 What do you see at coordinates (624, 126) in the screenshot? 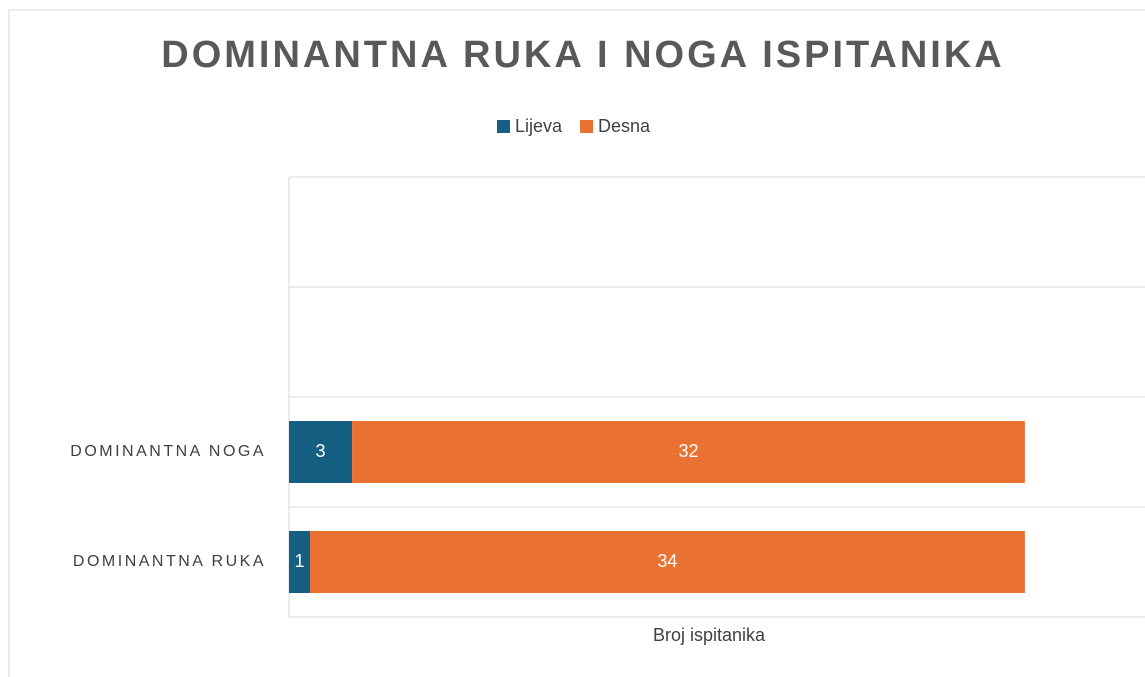
I see `legend-label: Desna` at bounding box center [624, 126].